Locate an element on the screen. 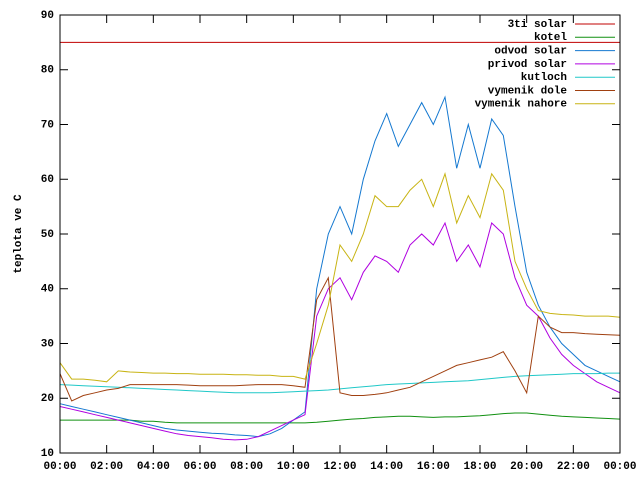  y-tick-label: 60 is located at coordinates (47, 180).